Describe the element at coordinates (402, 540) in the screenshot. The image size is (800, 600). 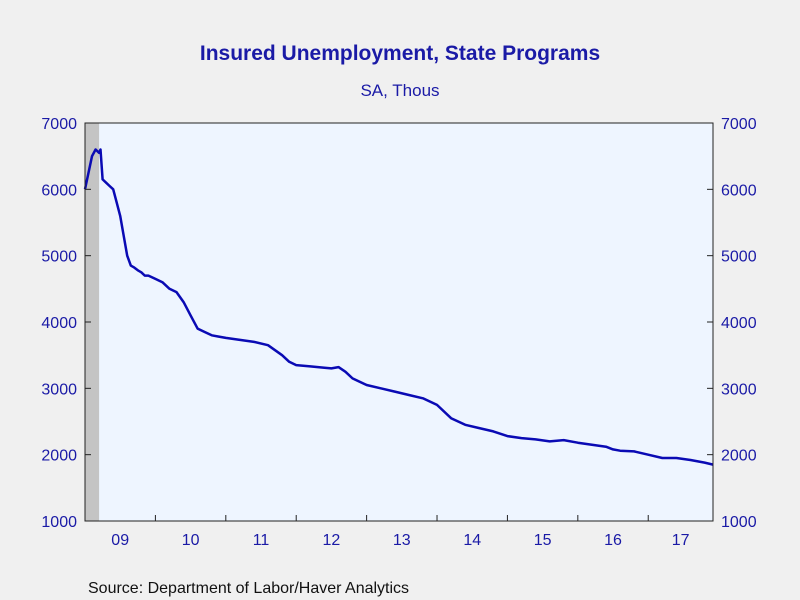
I see `x-tick-label: 13` at that location.